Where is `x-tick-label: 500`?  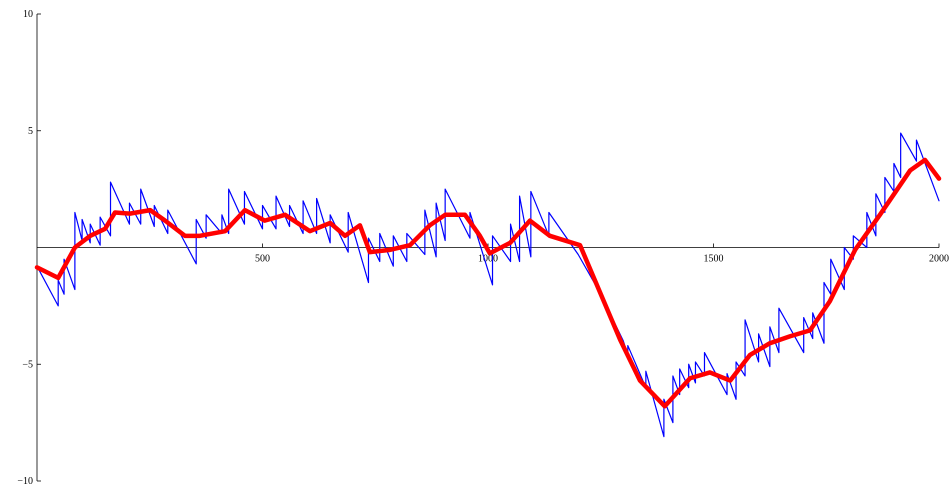
x-tick-label: 500 is located at coordinates (262, 259).